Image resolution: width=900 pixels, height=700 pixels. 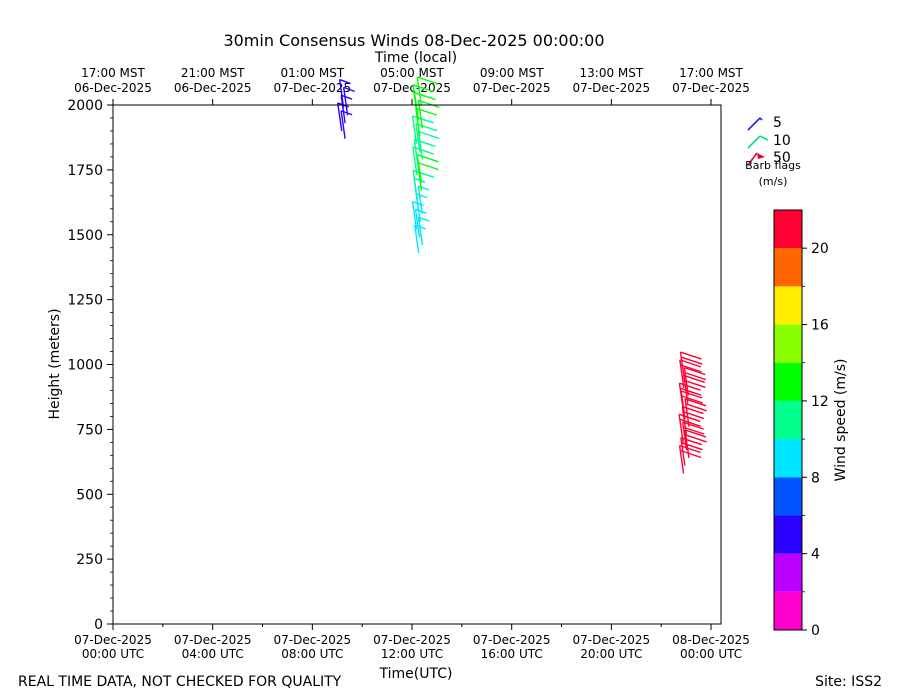 I want to click on colorbar-tick-label: 4, so click(x=815, y=555).